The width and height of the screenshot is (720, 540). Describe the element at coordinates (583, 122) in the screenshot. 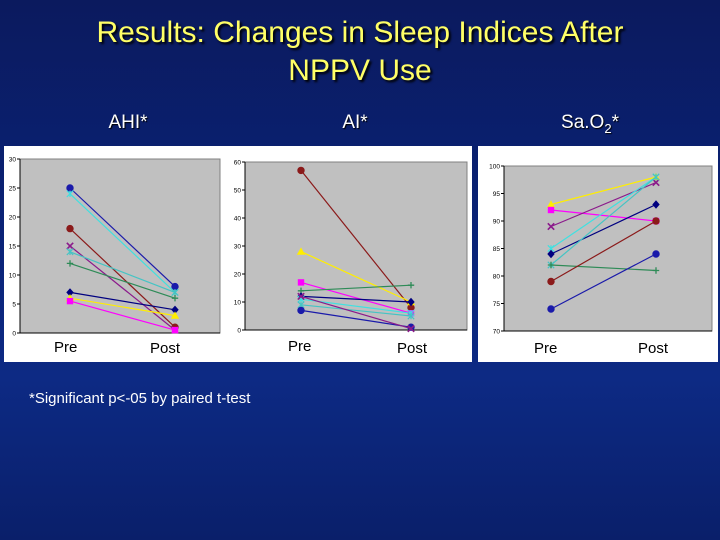

I see `sao2-title-main: Sa.O` at that location.